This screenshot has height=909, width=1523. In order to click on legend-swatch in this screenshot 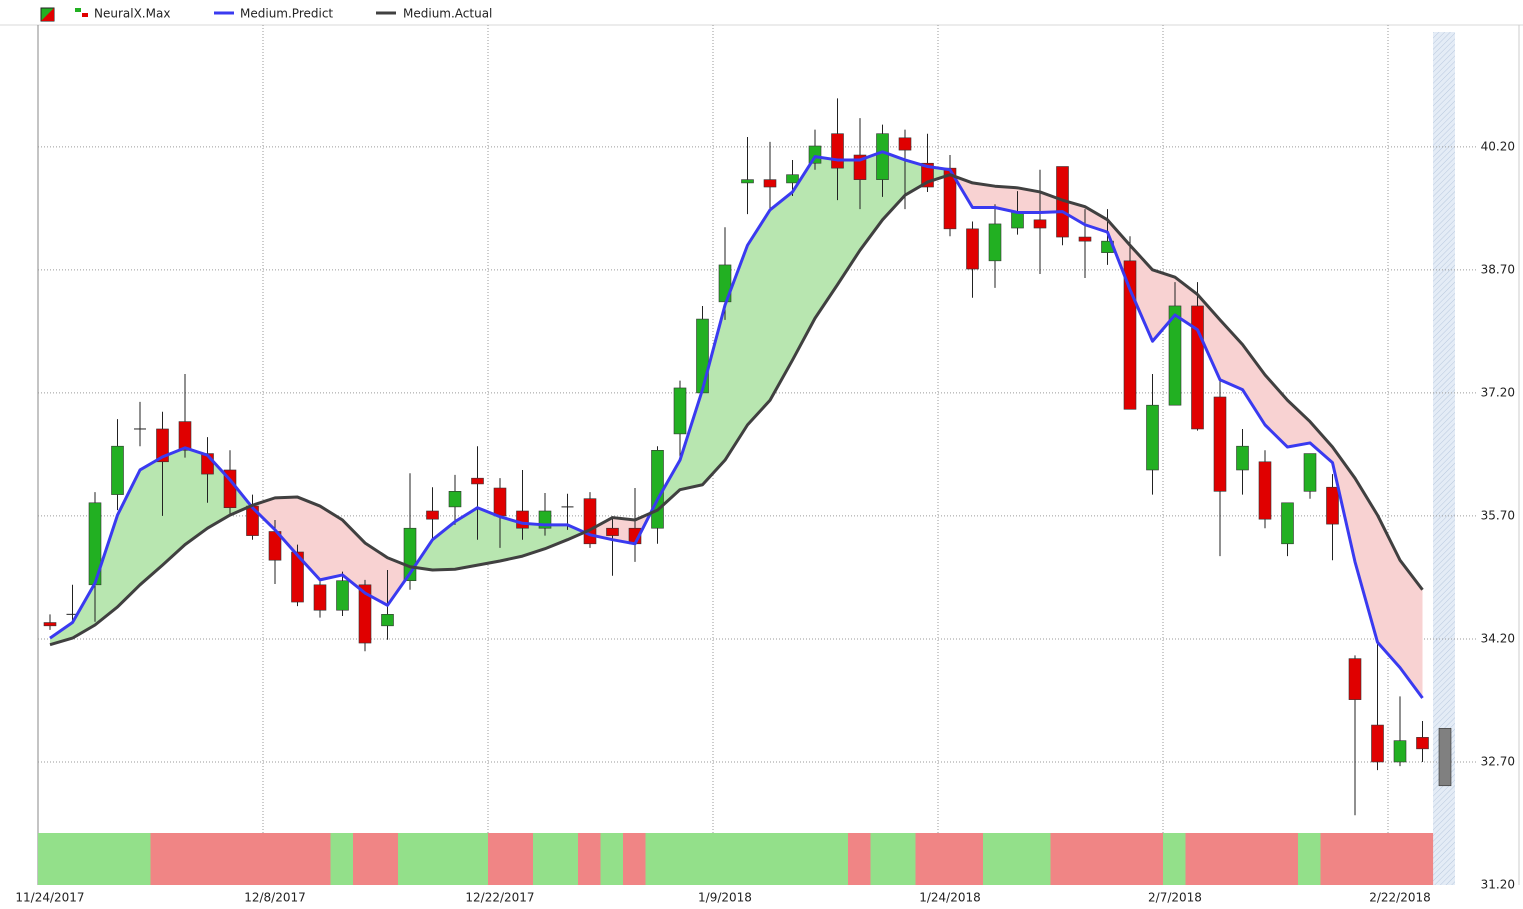, I will do `click(78, 10)`.